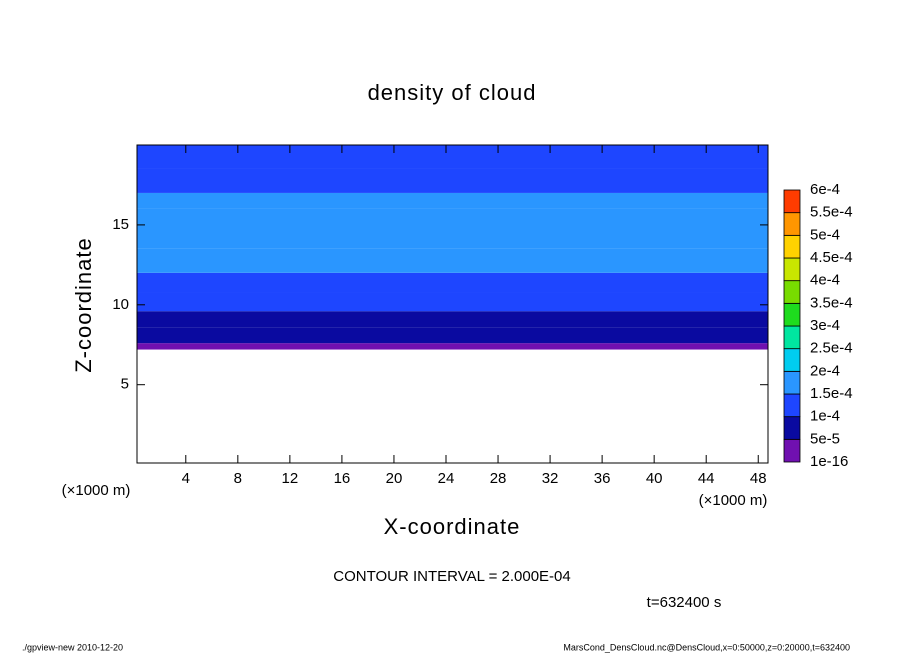 Image resolution: width=904 pixels, height=654 pixels. Describe the element at coordinates (825, 370) in the screenshot. I see `colorbar-label: 2e-4` at that location.